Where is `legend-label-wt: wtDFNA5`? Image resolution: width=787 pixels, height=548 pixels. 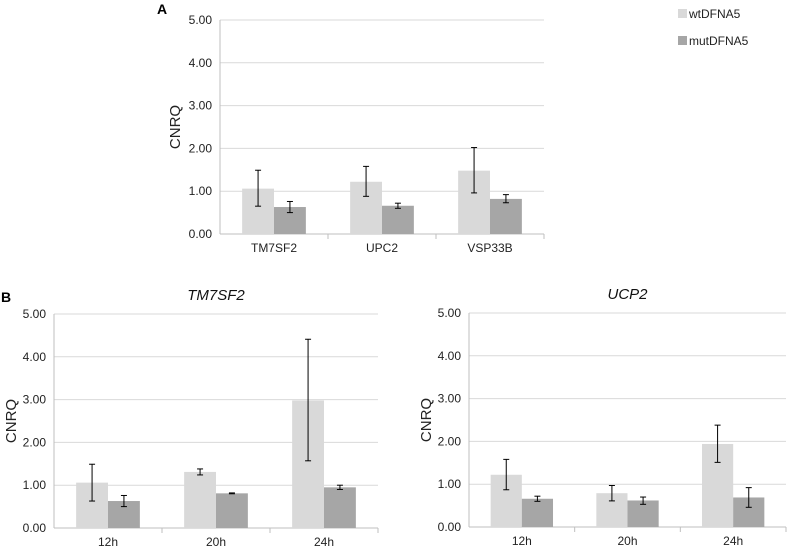
legend-label-wt: wtDFNA5 is located at coordinates (714, 14).